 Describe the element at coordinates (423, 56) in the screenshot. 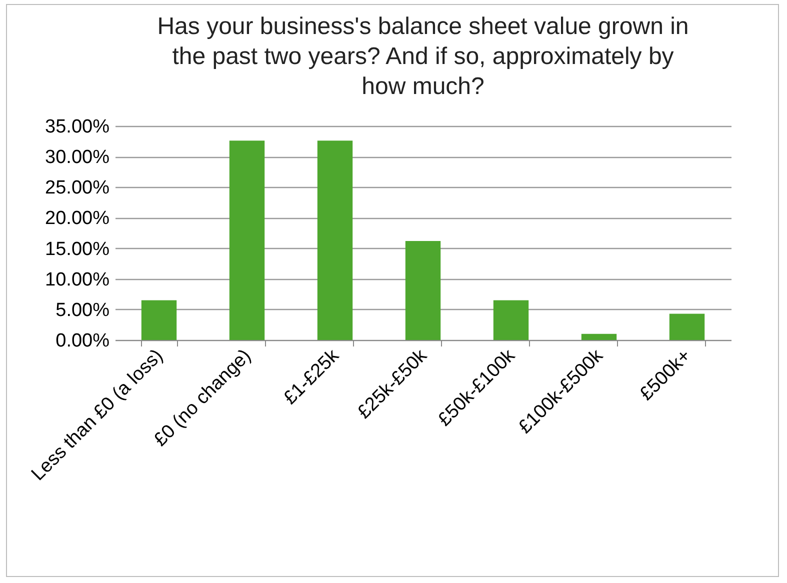

I see `chart-title: Has your business's balance sheet value grown in the past two years? And if so, approximately by how much?` at that location.